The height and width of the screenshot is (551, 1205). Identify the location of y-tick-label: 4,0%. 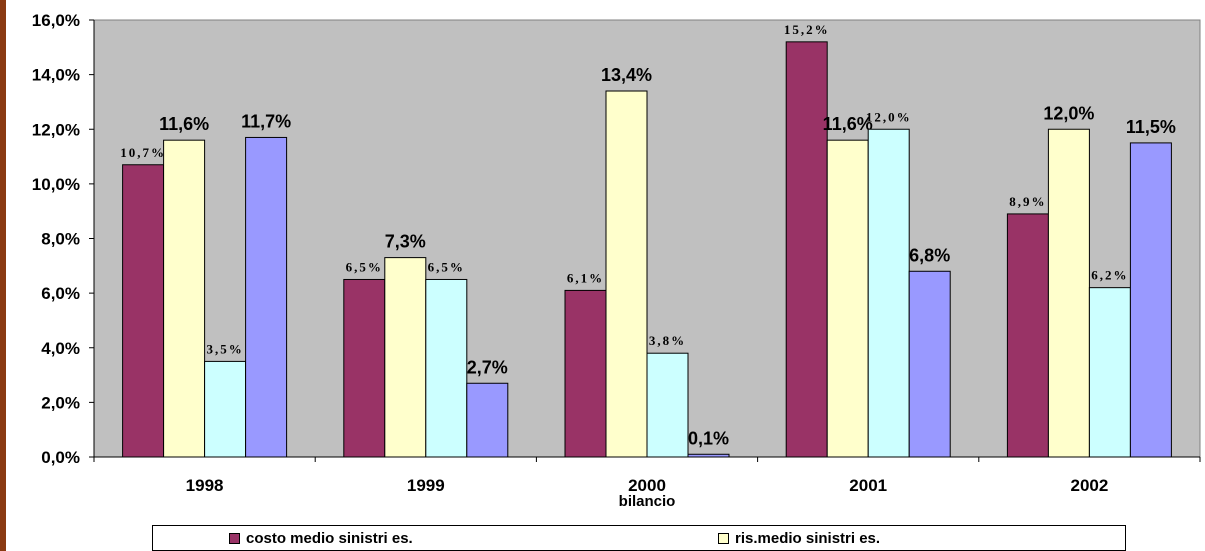
(60, 348).